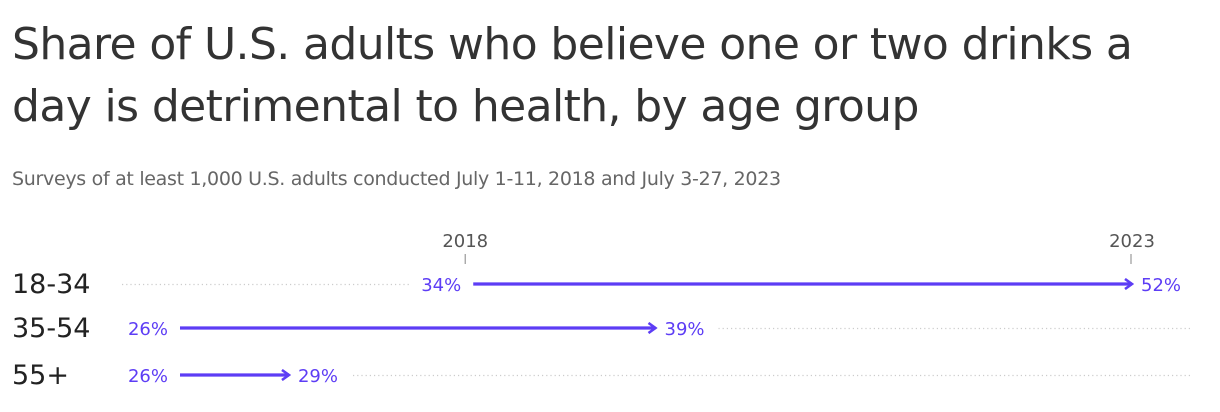 The image size is (1220, 412). What do you see at coordinates (51, 284) in the screenshot?
I see `row-label: 18-34` at bounding box center [51, 284].